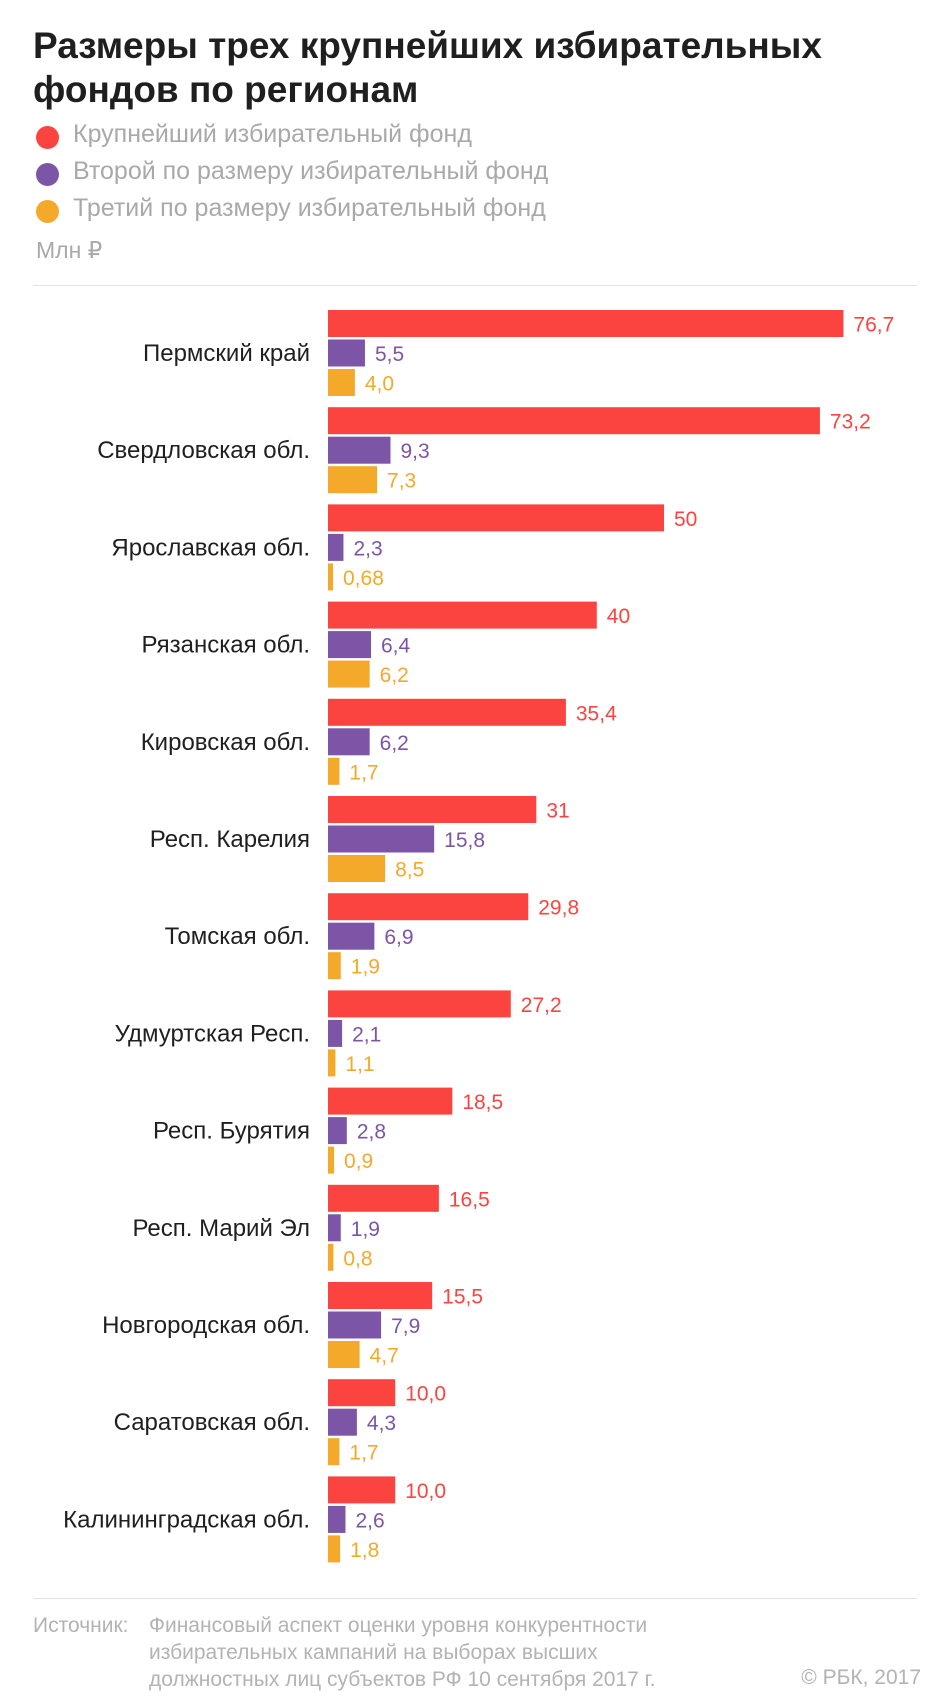  What do you see at coordinates (464, 840) in the screenshot?
I see `value-label-second: 15,8` at bounding box center [464, 840].